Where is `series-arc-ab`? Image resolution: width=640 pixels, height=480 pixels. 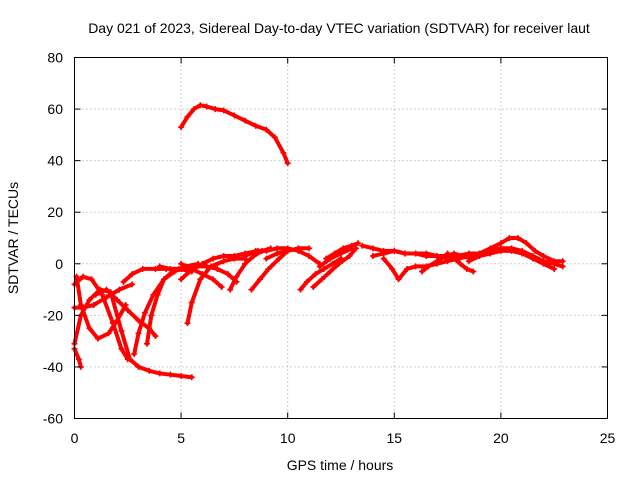
series-arc-ab is located at coordinates (511, 259).